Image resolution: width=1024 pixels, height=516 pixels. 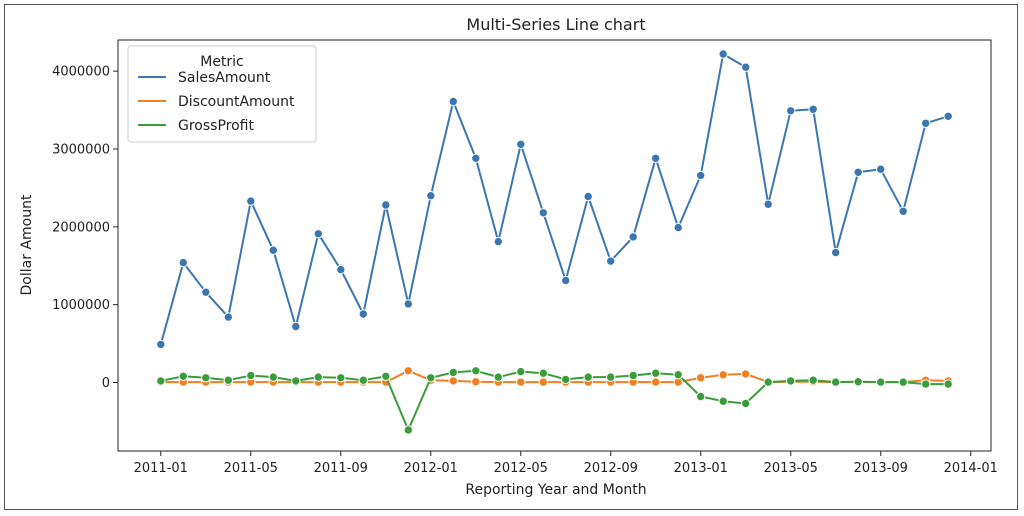 I want to click on legend-title: Metric, so click(x=222, y=62).